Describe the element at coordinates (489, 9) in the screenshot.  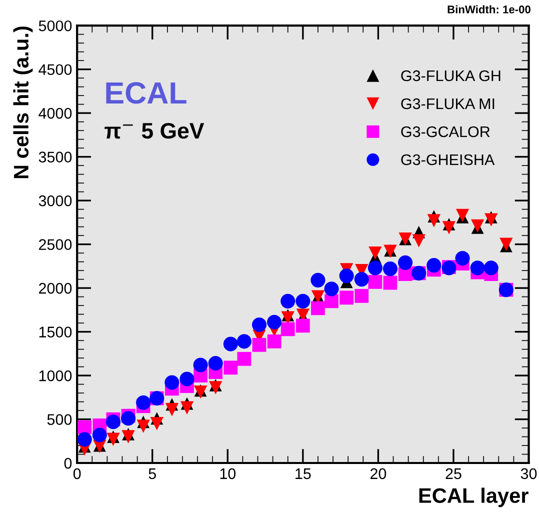
I see `text: BinWidth: 1e-00` at that location.